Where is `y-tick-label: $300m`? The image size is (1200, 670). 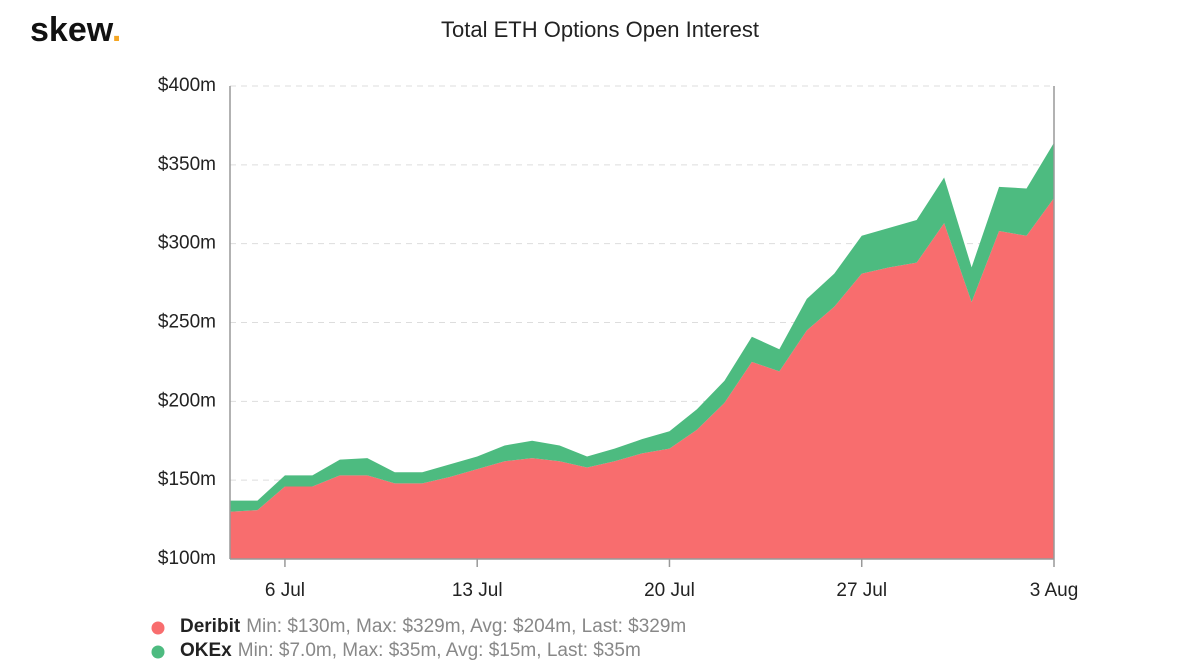
y-tick-label: $300m is located at coordinates (187, 243).